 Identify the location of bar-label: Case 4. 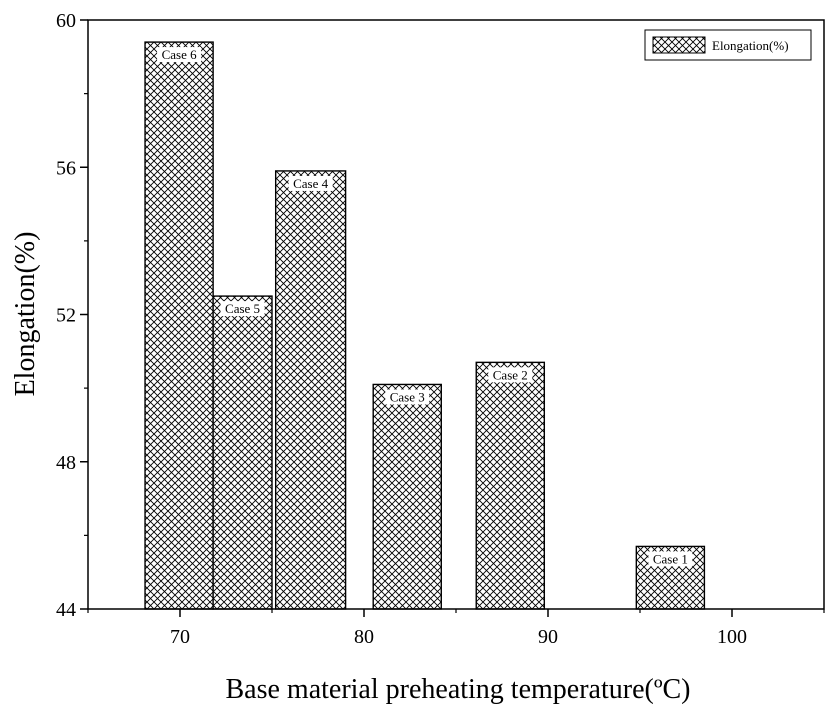
(311, 183).